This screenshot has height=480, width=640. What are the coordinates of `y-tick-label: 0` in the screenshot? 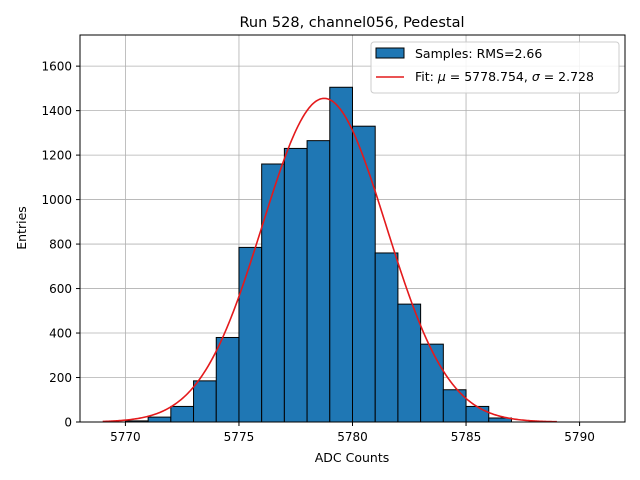 It's located at (68, 423).